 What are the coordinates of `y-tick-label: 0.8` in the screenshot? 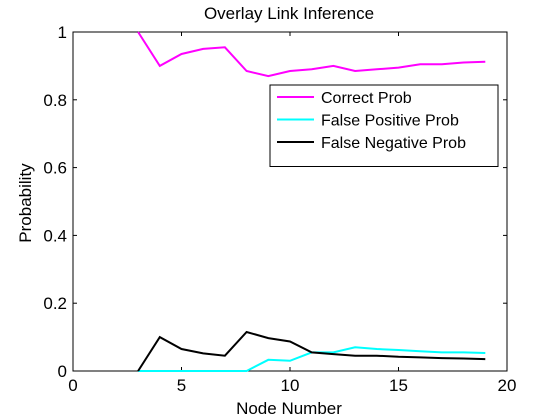 It's located at (55, 100).